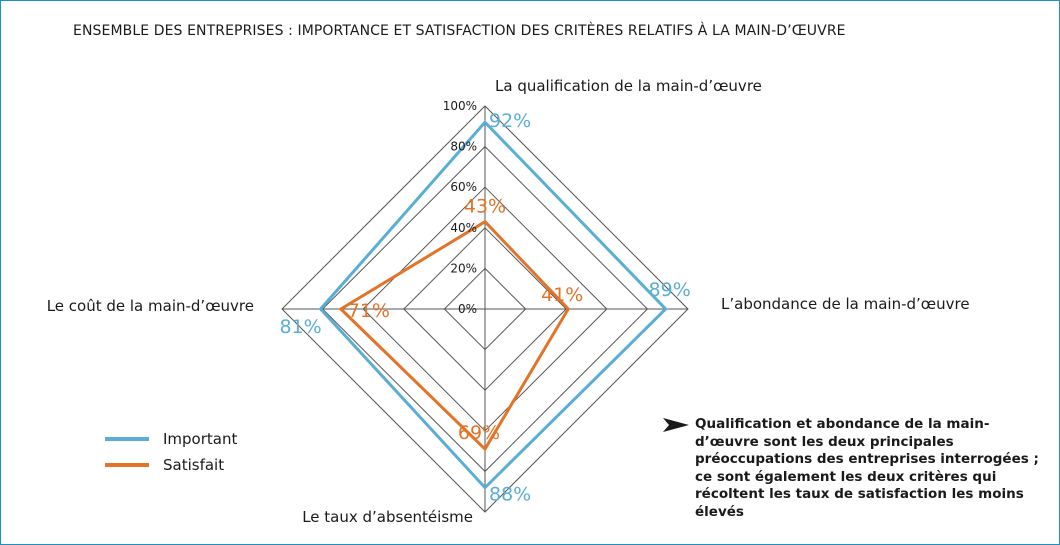 This screenshot has width=1060, height=545. I want to click on axis-label-1: L’abondance de la main-d’œuvre, so click(845, 304).